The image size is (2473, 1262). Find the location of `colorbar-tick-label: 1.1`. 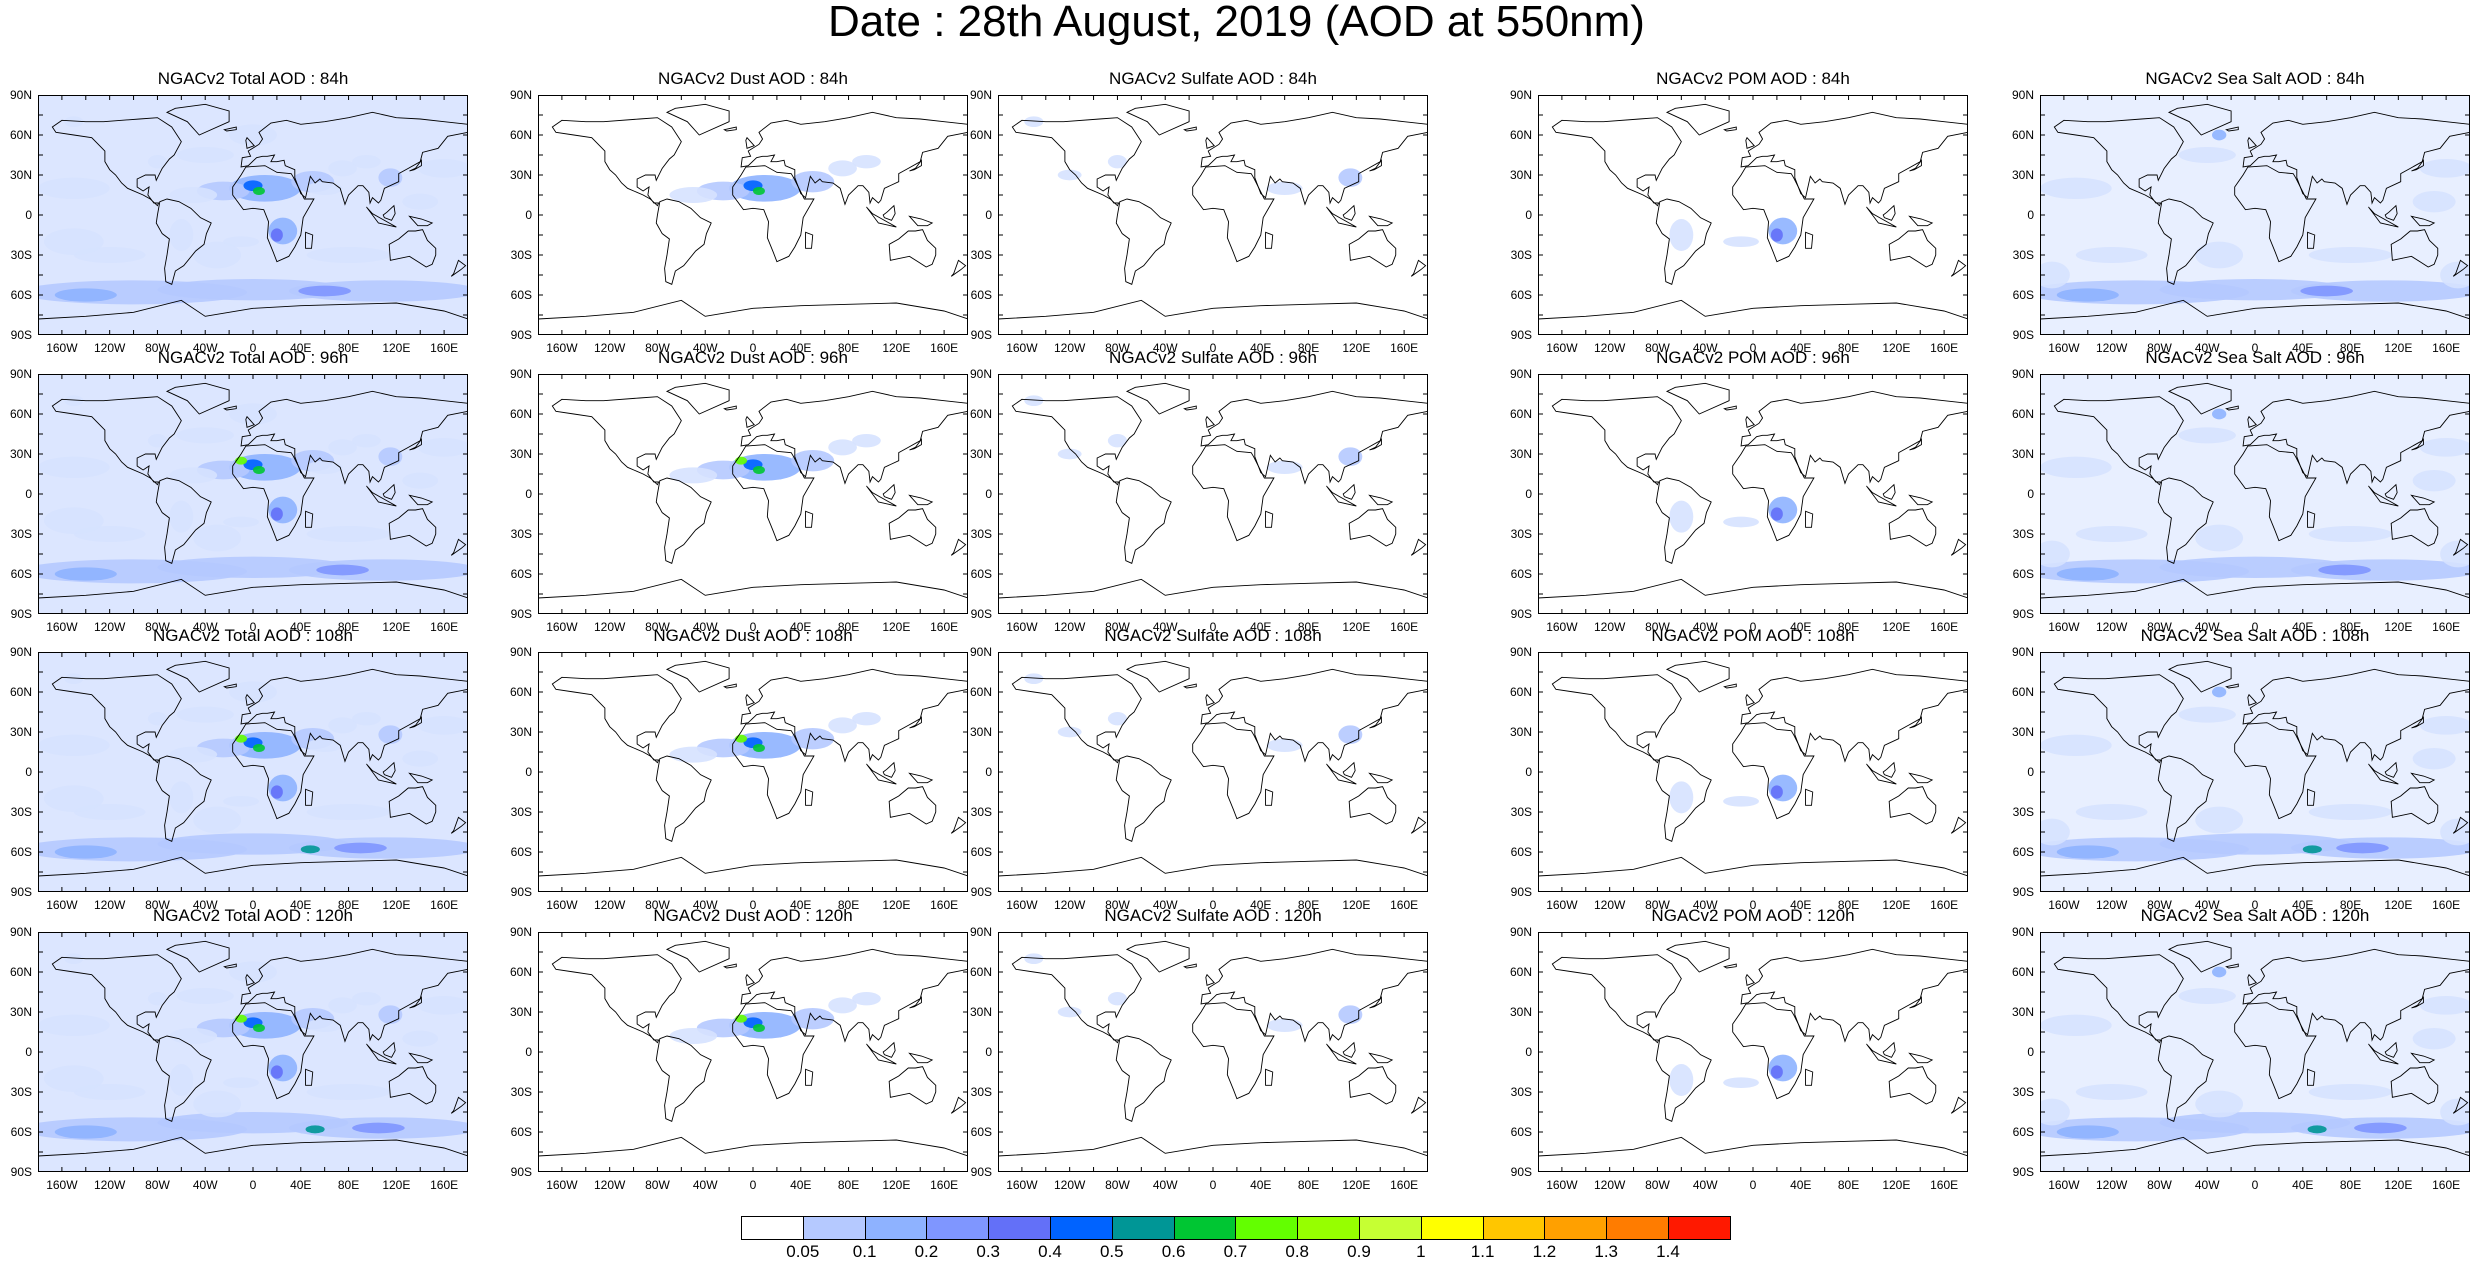

colorbar-tick-label: 1.1 is located at coordinates (1482, 1251).